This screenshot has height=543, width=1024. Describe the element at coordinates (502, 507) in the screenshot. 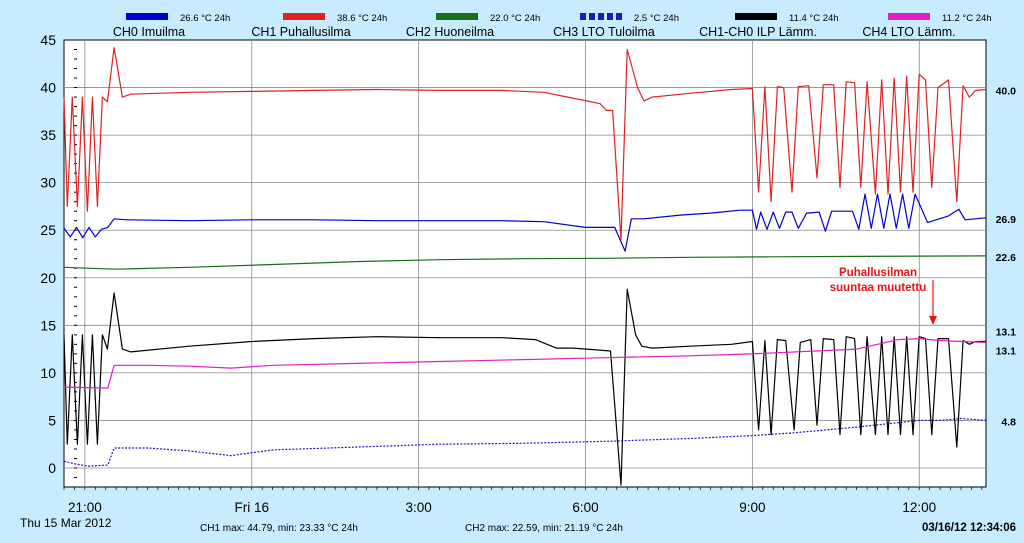

I see `x-axis: 21:00 Fri 16 3:00 6:00 9:00 12:00` at that location.